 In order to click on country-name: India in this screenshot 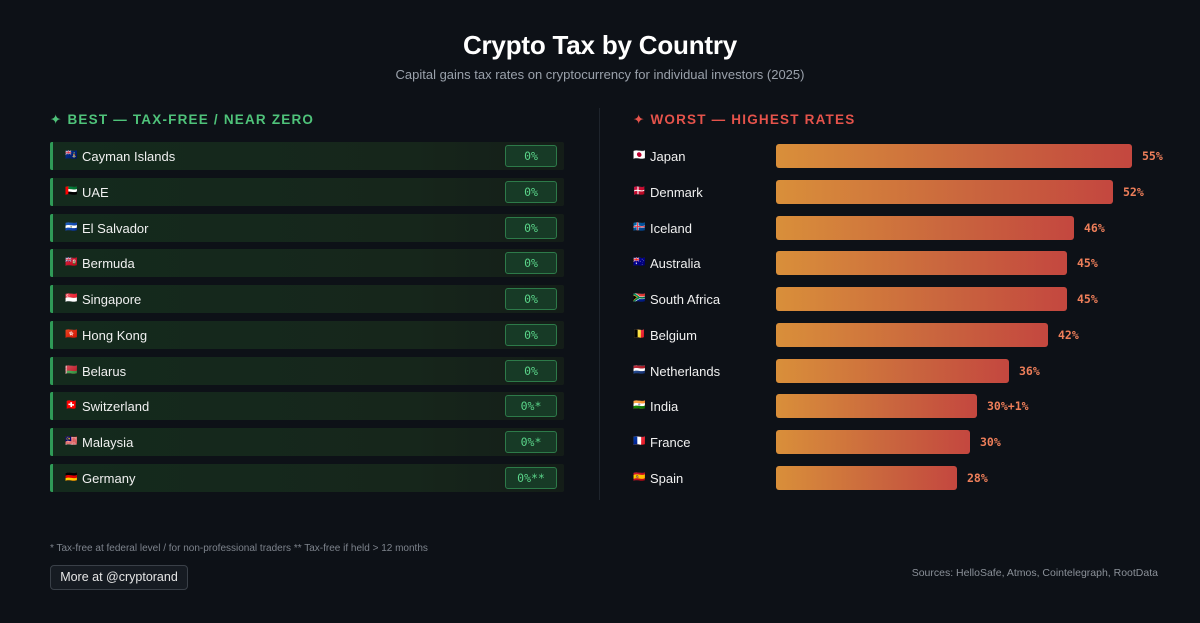, I will do `click(664, 407)`.